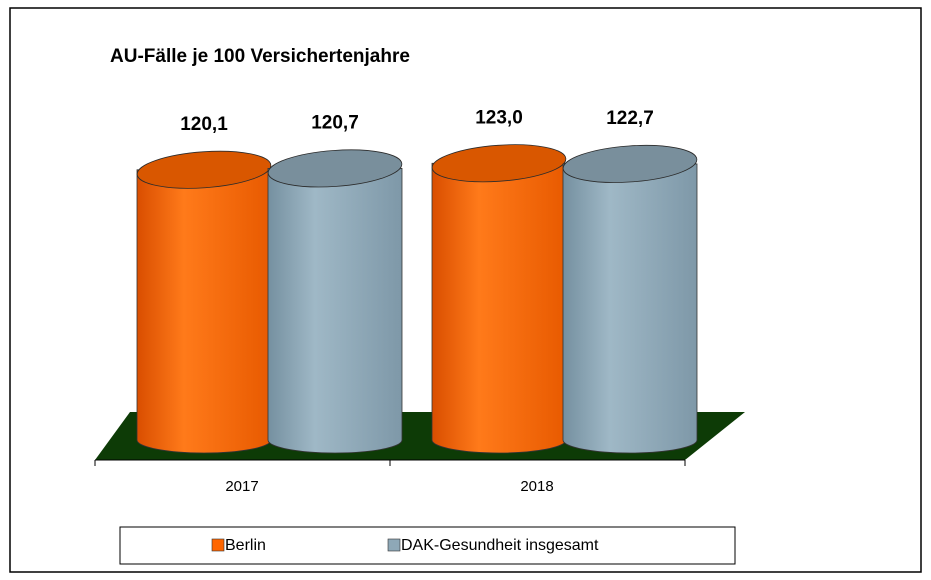 This screenshot has width=931, height=580. What do you see at coordinates (260, 56) in the screenshot?
I see `chart-title: AU-Fälle je 100 Versichertenjahre` at bounding box center [260, 56].